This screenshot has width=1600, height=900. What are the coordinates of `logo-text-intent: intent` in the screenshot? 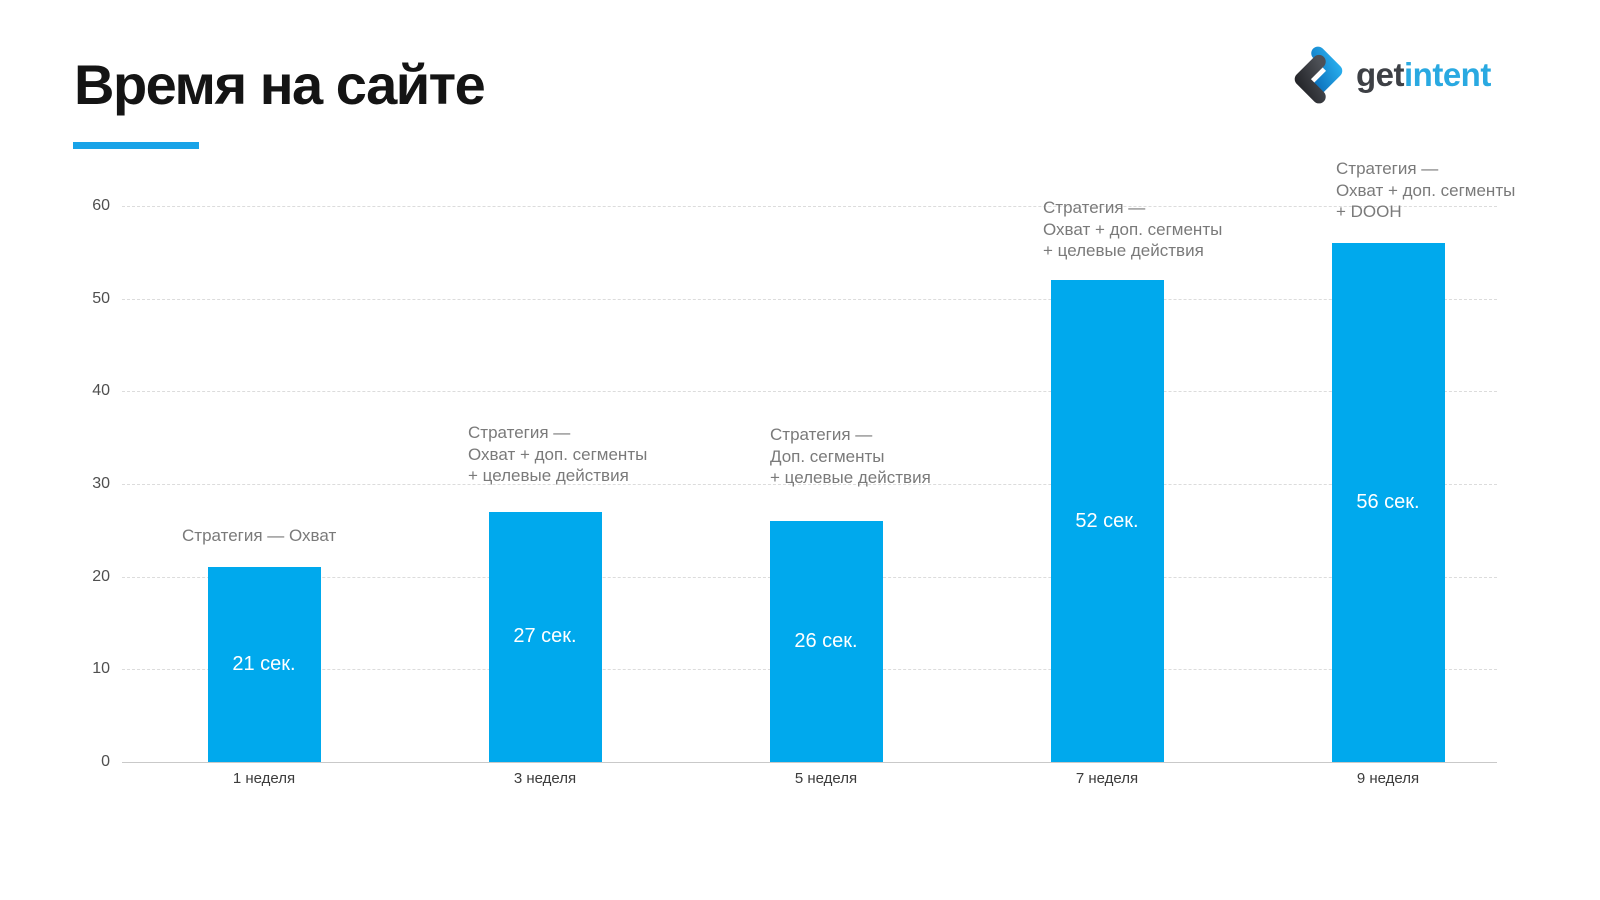 It's located at (1447, 74).